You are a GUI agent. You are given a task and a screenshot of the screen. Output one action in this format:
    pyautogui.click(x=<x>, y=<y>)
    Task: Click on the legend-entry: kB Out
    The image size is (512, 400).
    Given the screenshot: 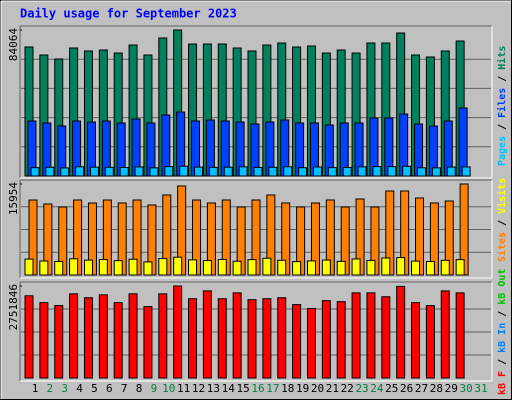 What is the action you would take?
    pyautogui.click(x=502, y=287)
    